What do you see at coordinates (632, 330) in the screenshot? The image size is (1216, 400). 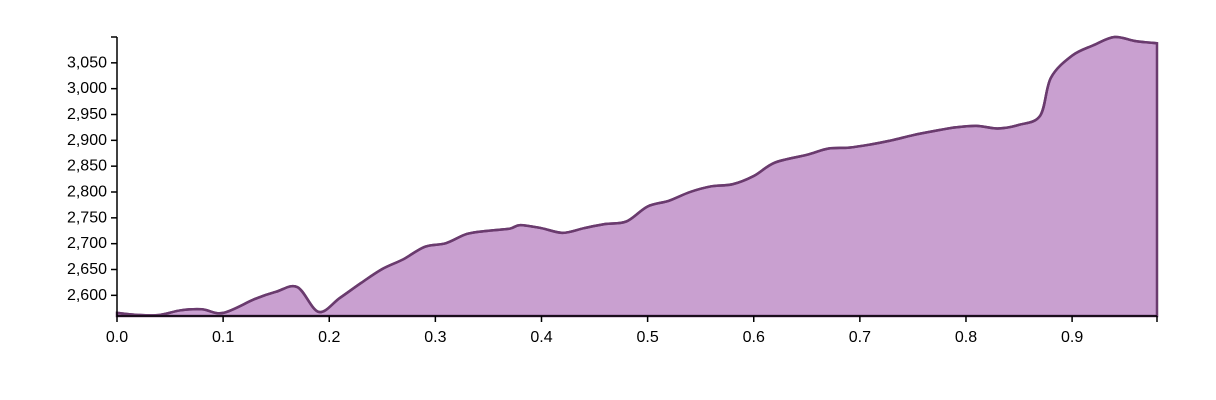 I see `x-axis: 0.0 0.1 0.2 0.3 0.4 0.5 0.6 0.7 0.8 0.9` at bounding box center [632, 330].